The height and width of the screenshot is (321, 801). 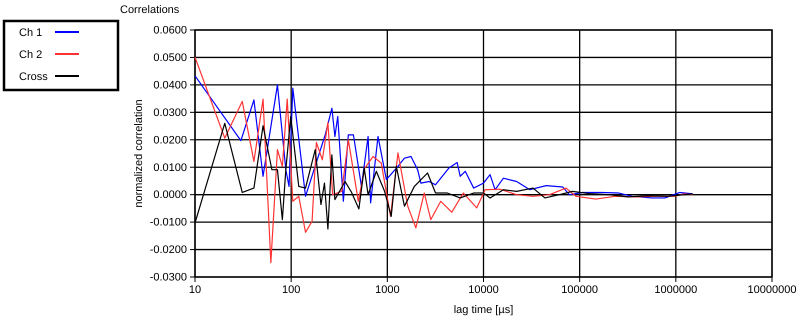 I want to click on x-tick-label: 100, so click(x=291, y=290).